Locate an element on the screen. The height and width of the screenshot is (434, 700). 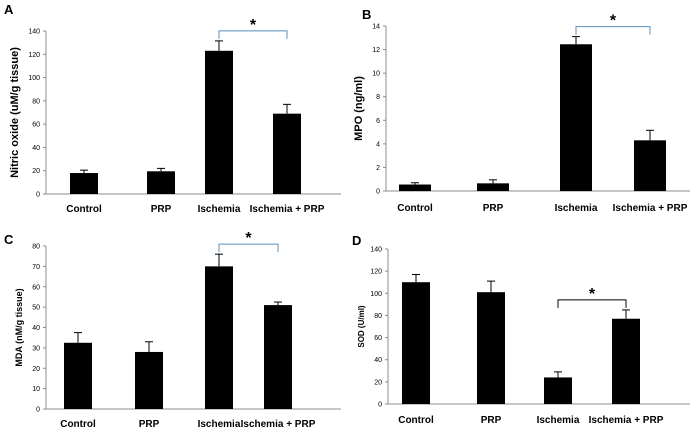
y-axis-title: MDA (nM/g tissue) is located at coordinates (19, 327).